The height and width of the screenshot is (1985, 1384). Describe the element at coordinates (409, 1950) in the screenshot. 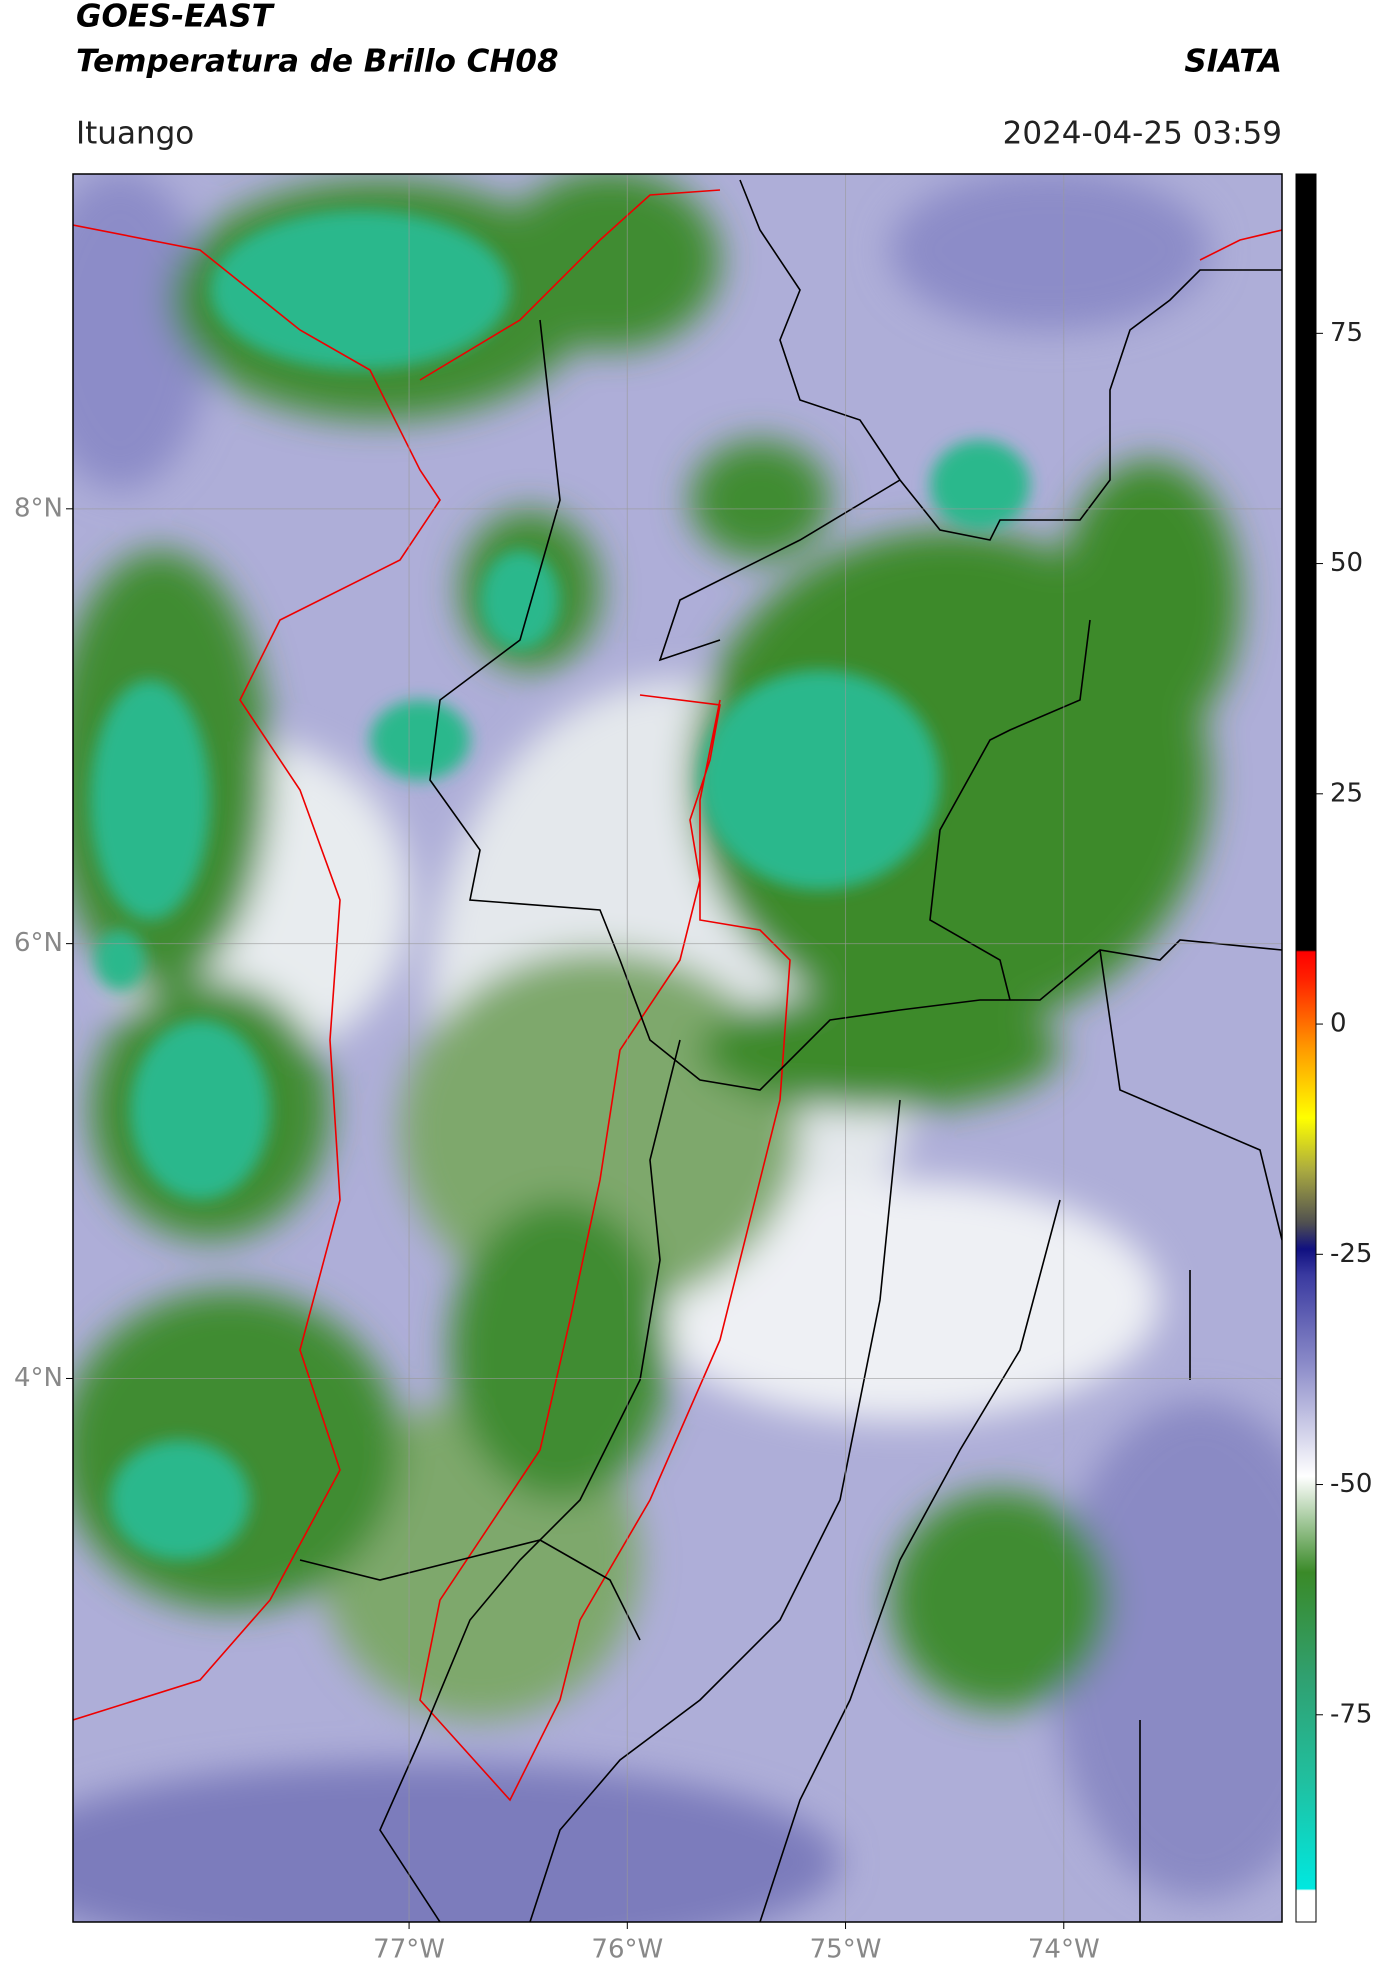

I see `lon-tick-label: 77°W` at that location.